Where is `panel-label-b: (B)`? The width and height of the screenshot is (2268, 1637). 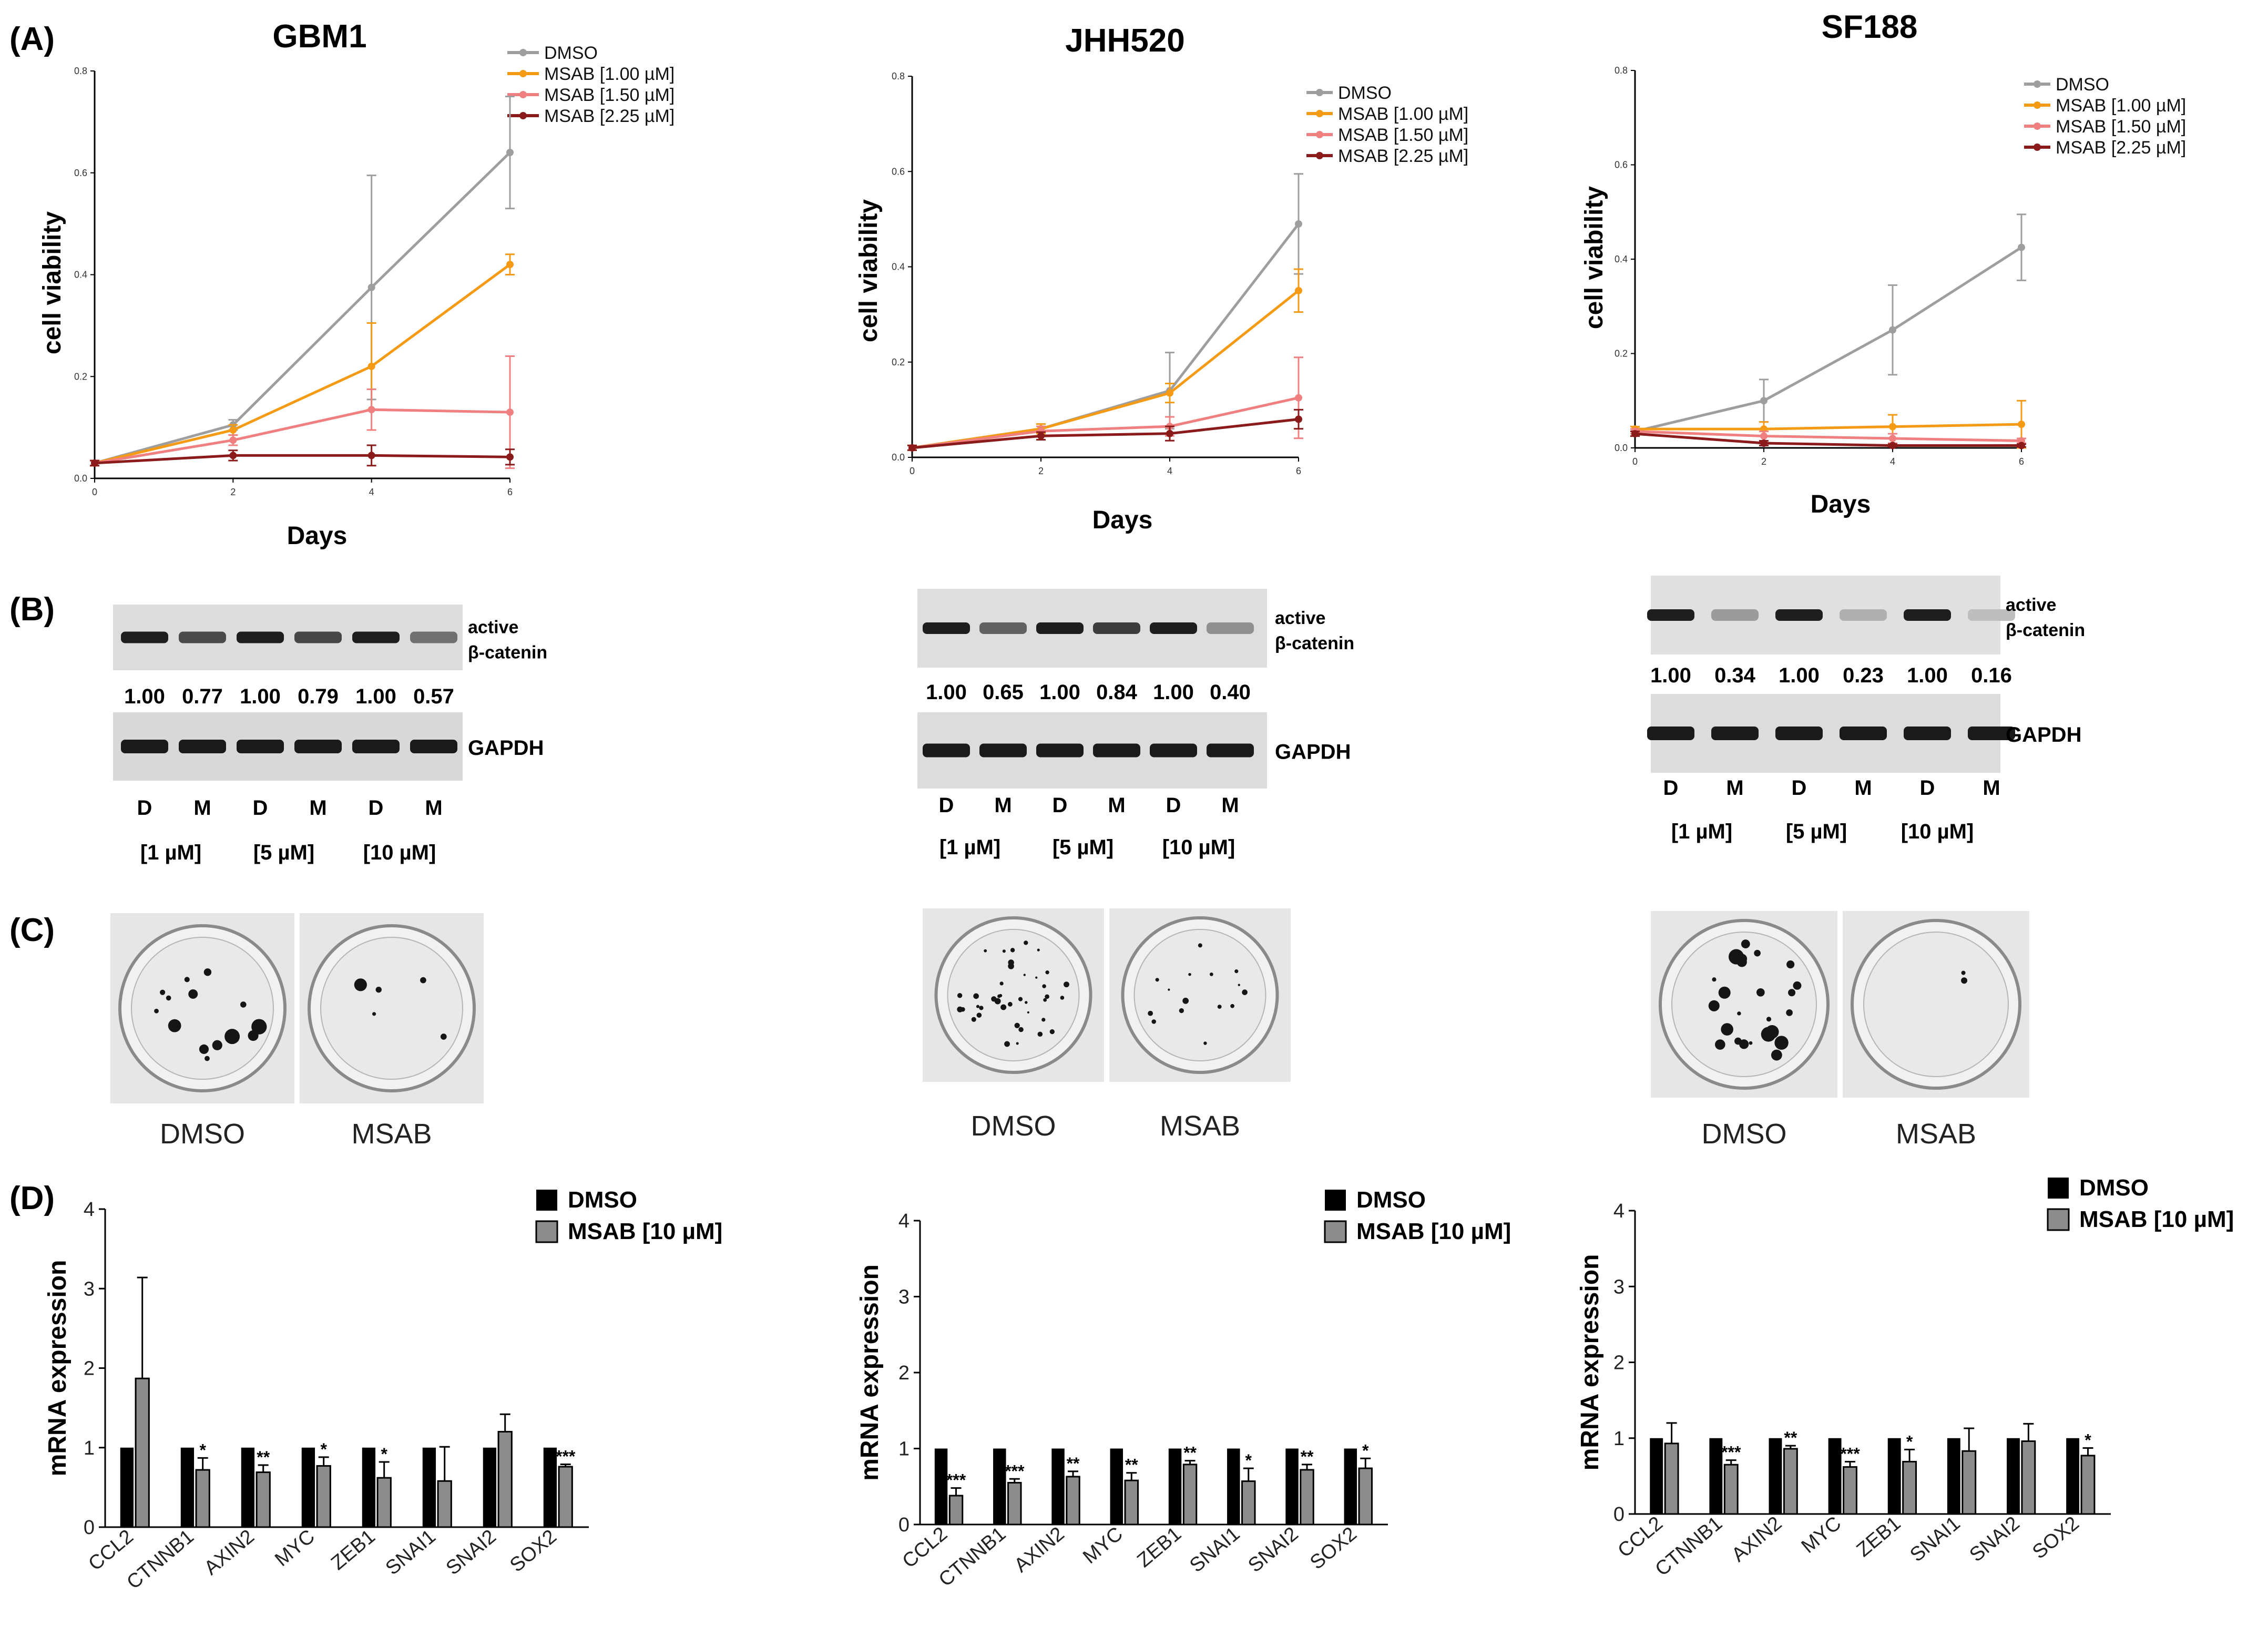 panel-label-b: (B) is located at coordinates (32, 609).